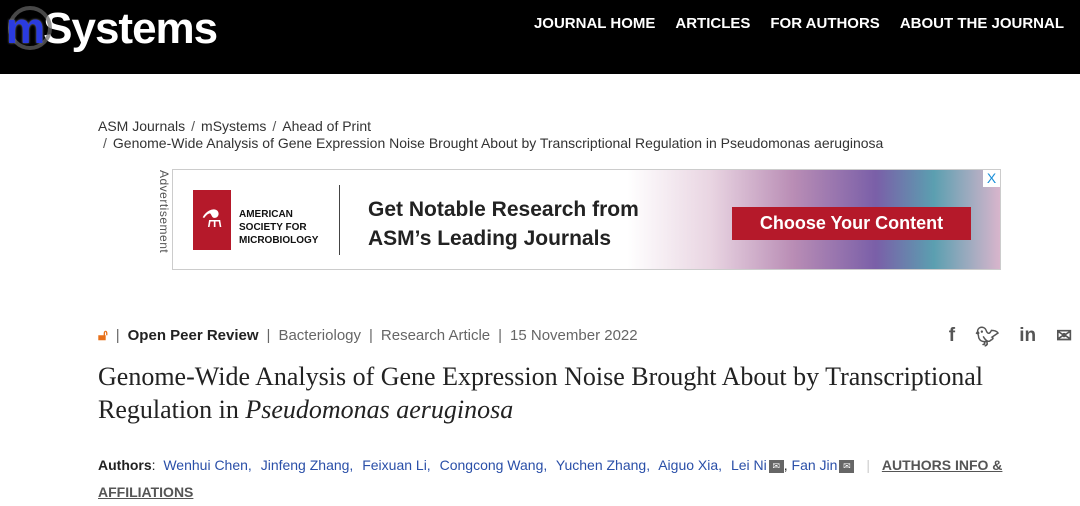 The image size is (1080, 506). Describe the element at coordinates (825, 23) in the screenshot. I see `nav-for-authors: FOR AUTHORS` at that location.